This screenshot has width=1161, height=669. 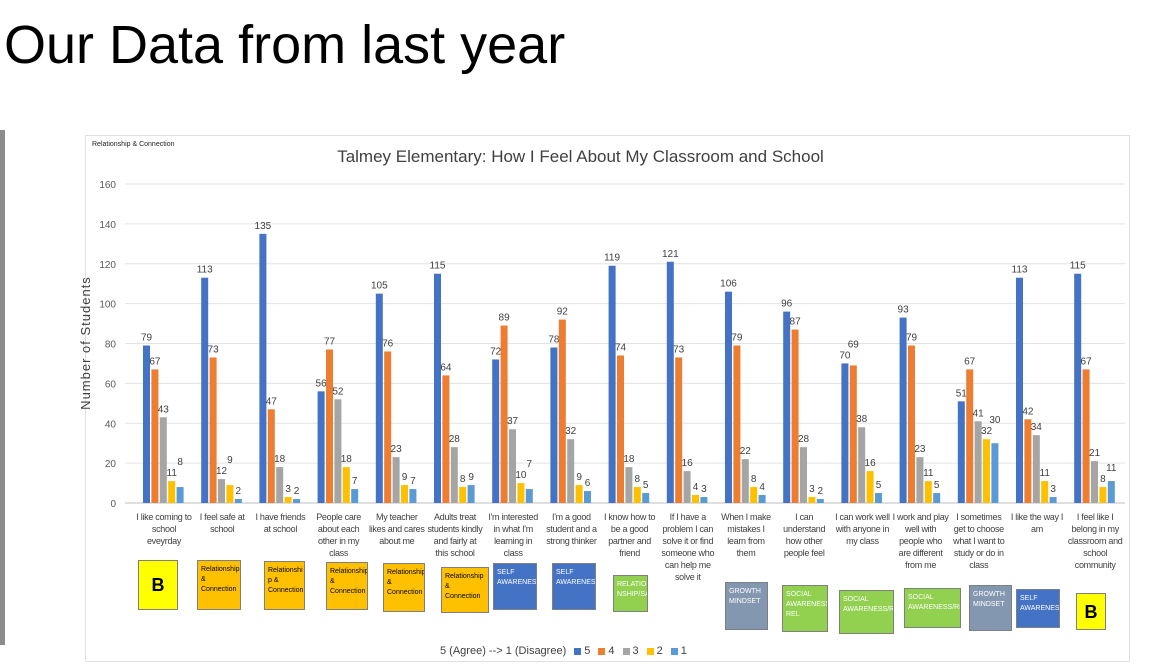 I want to click on x-category-label: I feel safe at school, so click(x=222, y=523).